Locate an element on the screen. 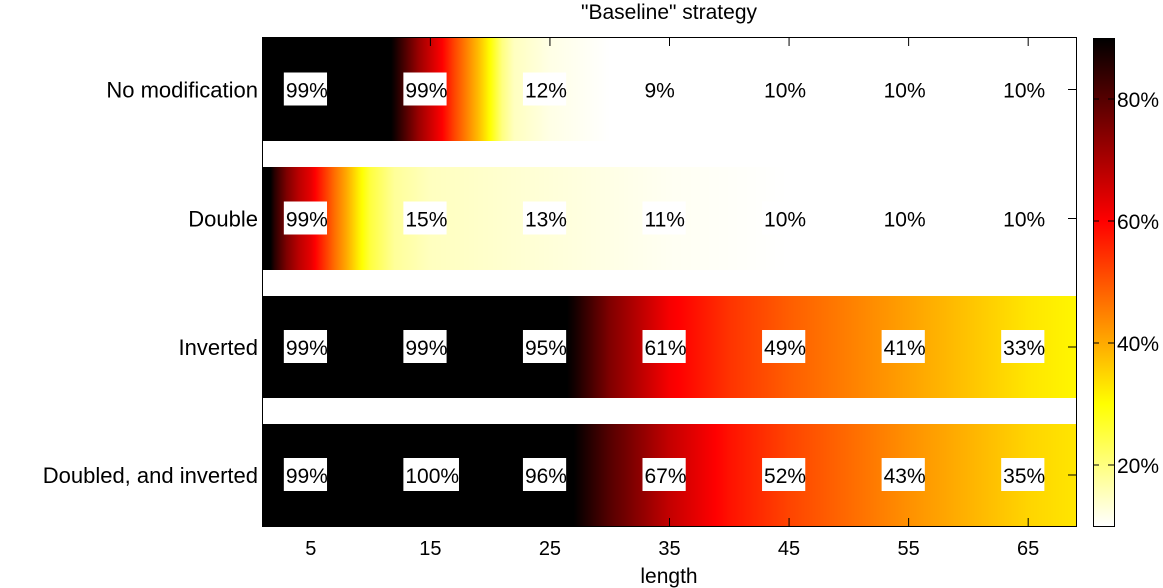 The height and width of the screenshot is (588, 1163). colorbar-frame is located at coordinates (1104, 282).